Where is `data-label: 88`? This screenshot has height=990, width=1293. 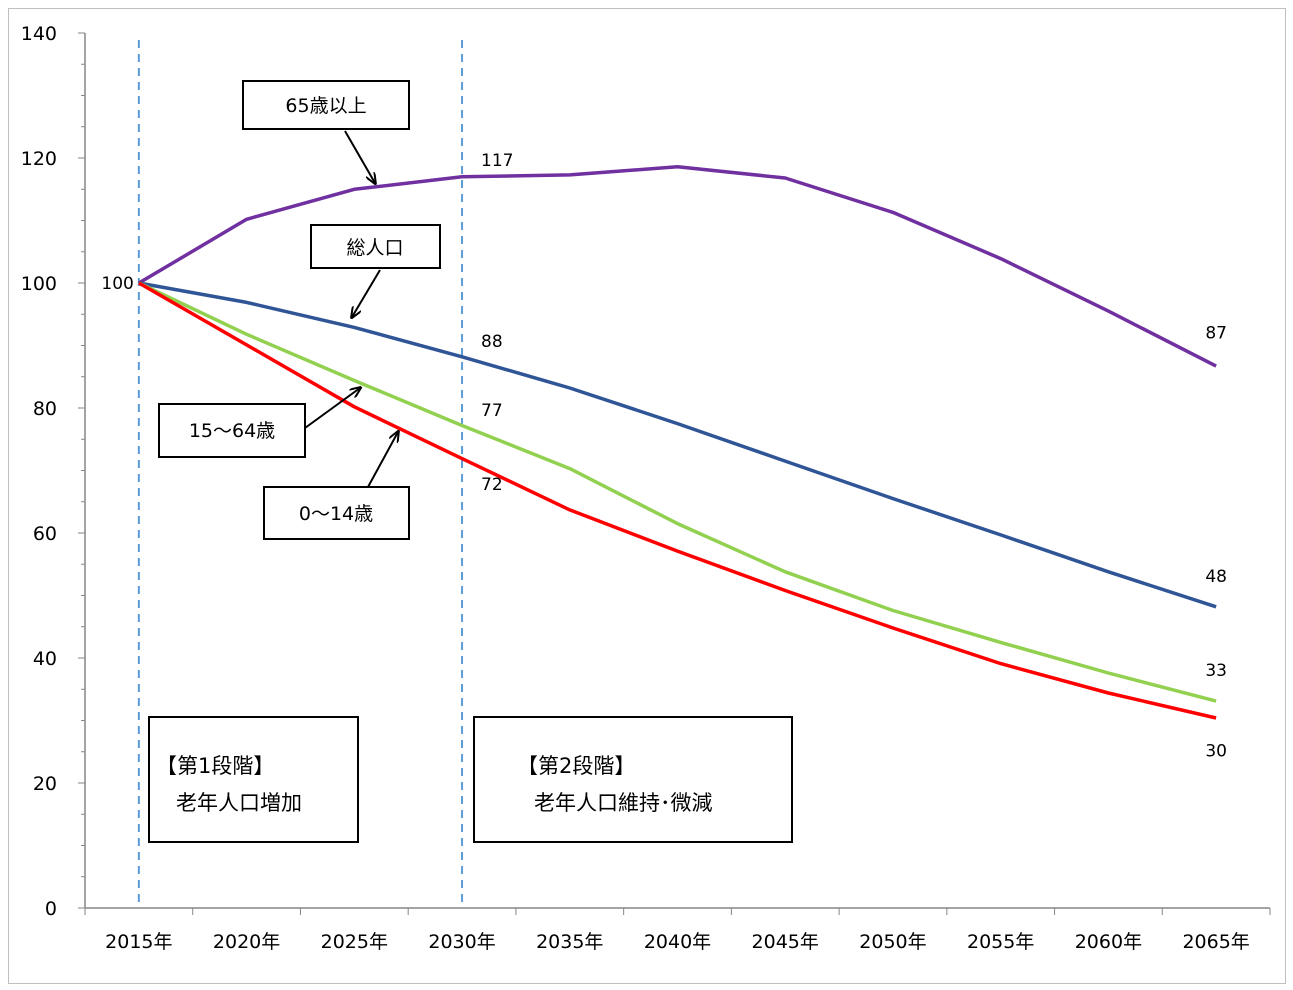 data-label: 88 is located at coordinates (492, 342).